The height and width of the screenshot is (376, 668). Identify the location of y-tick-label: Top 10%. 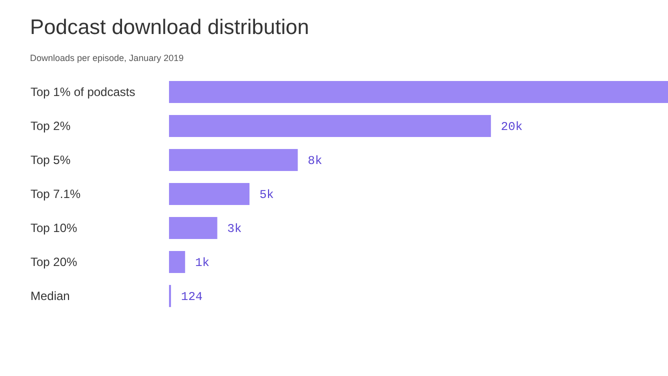
(54, 228).